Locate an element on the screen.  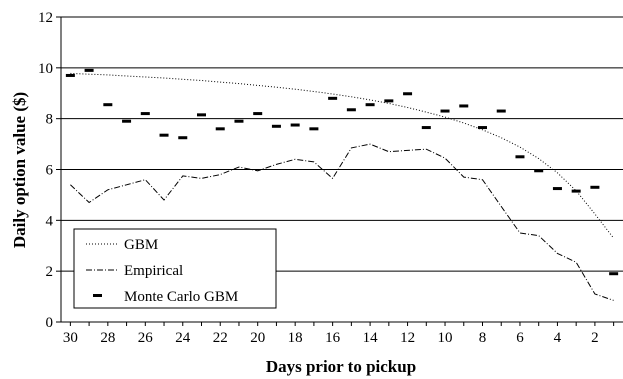
legend: GBM Empirical Monte Carlo GBM is located at coordinates (175, 268).